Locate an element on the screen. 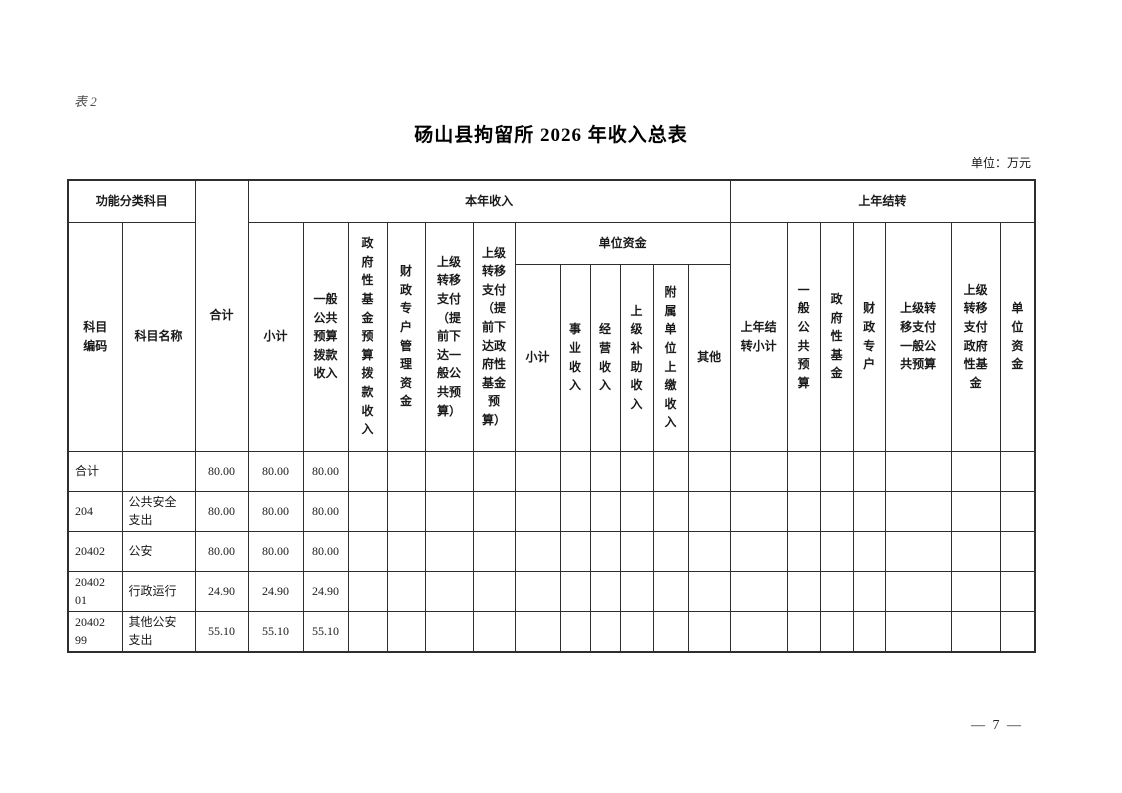  header-cy-transfer-fund: 上级 转移 支付 （提 前下 达政 府性 基金 预 算） is located at coordinates (494, 336).